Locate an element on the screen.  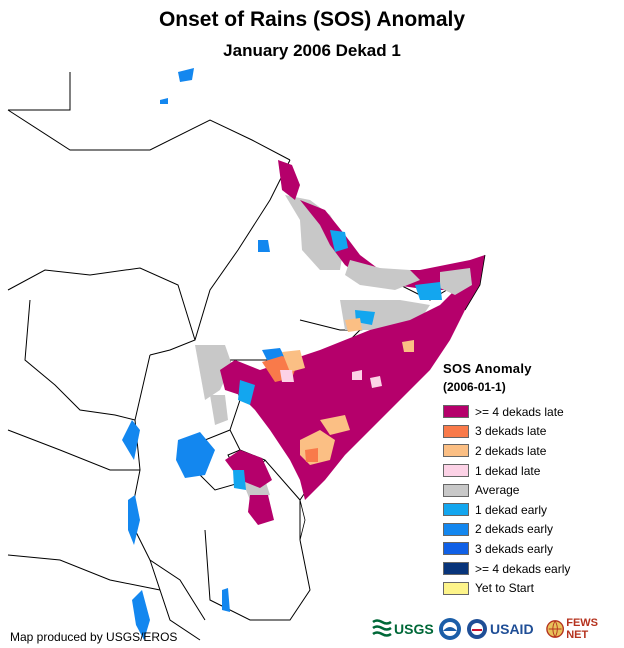
legend-label: 2 dekads late is located at coordinates (511, 450).